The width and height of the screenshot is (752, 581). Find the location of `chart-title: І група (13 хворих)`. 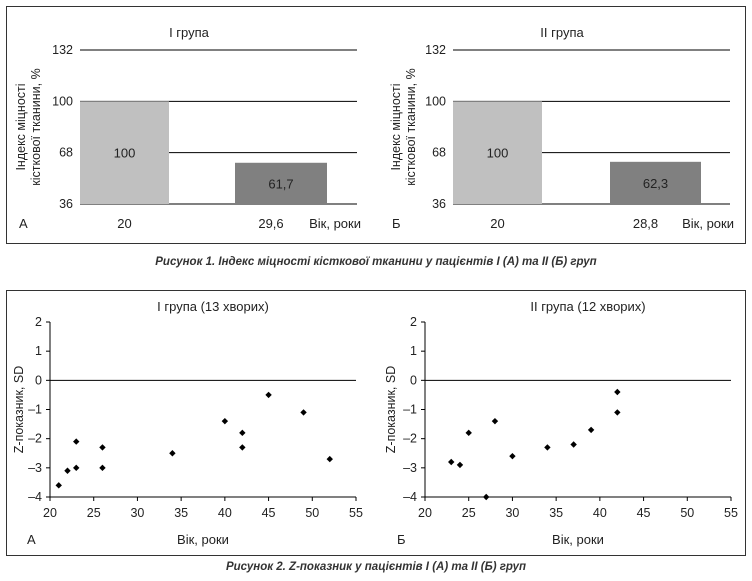

chart-title: І група (13 хворих) is located at coordinates (213, 306).